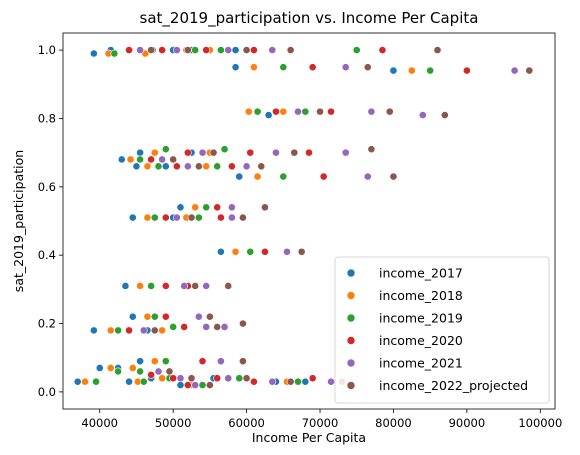 The image size is (580, 455). I want to click on x-tick-label: 80000, so click(393, 423).